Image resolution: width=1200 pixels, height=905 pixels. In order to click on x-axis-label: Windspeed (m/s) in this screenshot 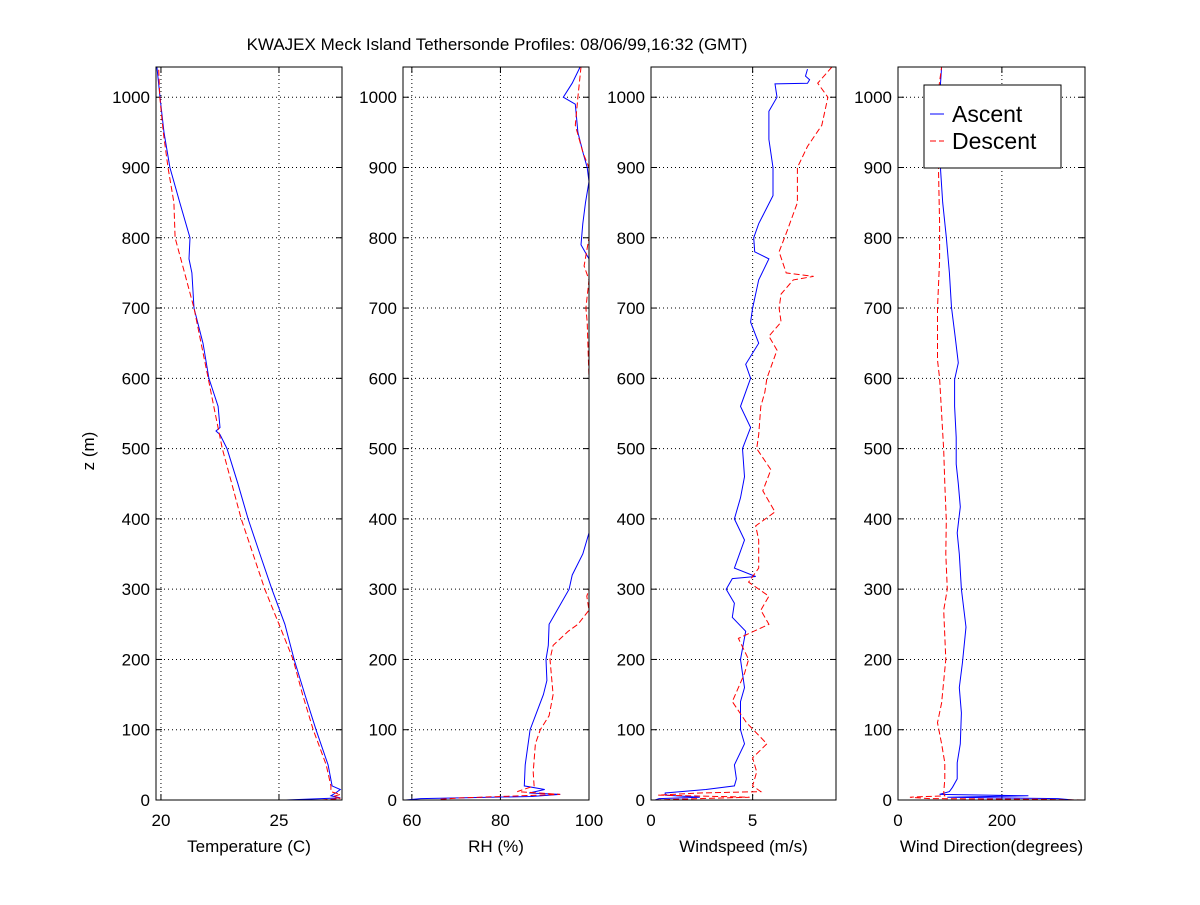, I will do `click(743, 846)`.